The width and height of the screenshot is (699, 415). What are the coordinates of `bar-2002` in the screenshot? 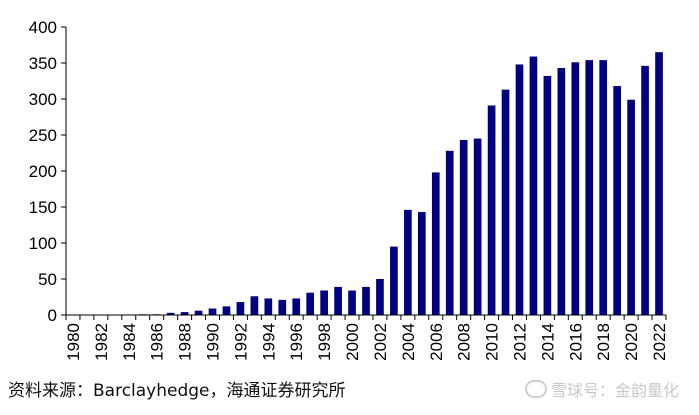 It's located at (380, 297).